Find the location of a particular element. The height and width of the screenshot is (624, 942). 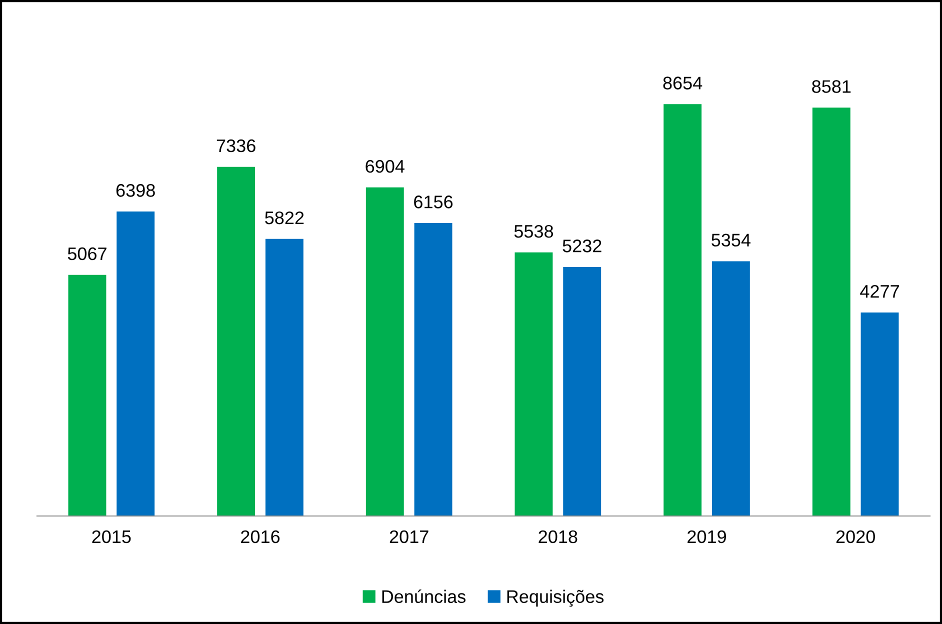

data-label: 4277 is located at coordinates (879, 291).